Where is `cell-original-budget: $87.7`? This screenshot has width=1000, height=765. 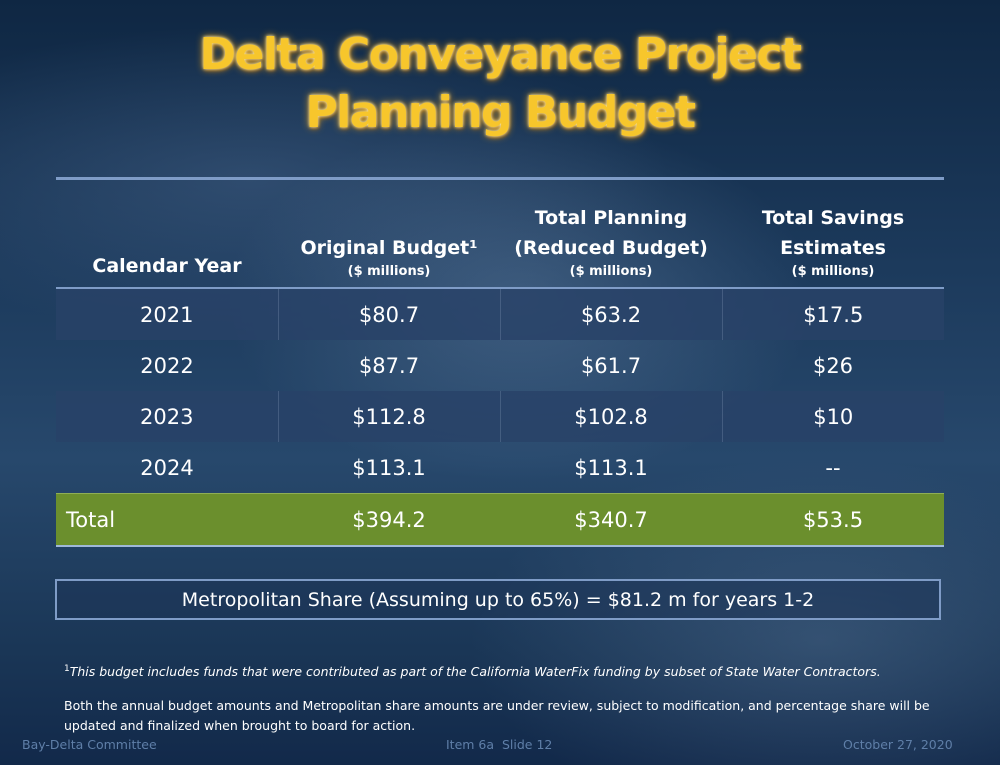
cell-original-budget: $87.7 is located at coordinates (389, 365).